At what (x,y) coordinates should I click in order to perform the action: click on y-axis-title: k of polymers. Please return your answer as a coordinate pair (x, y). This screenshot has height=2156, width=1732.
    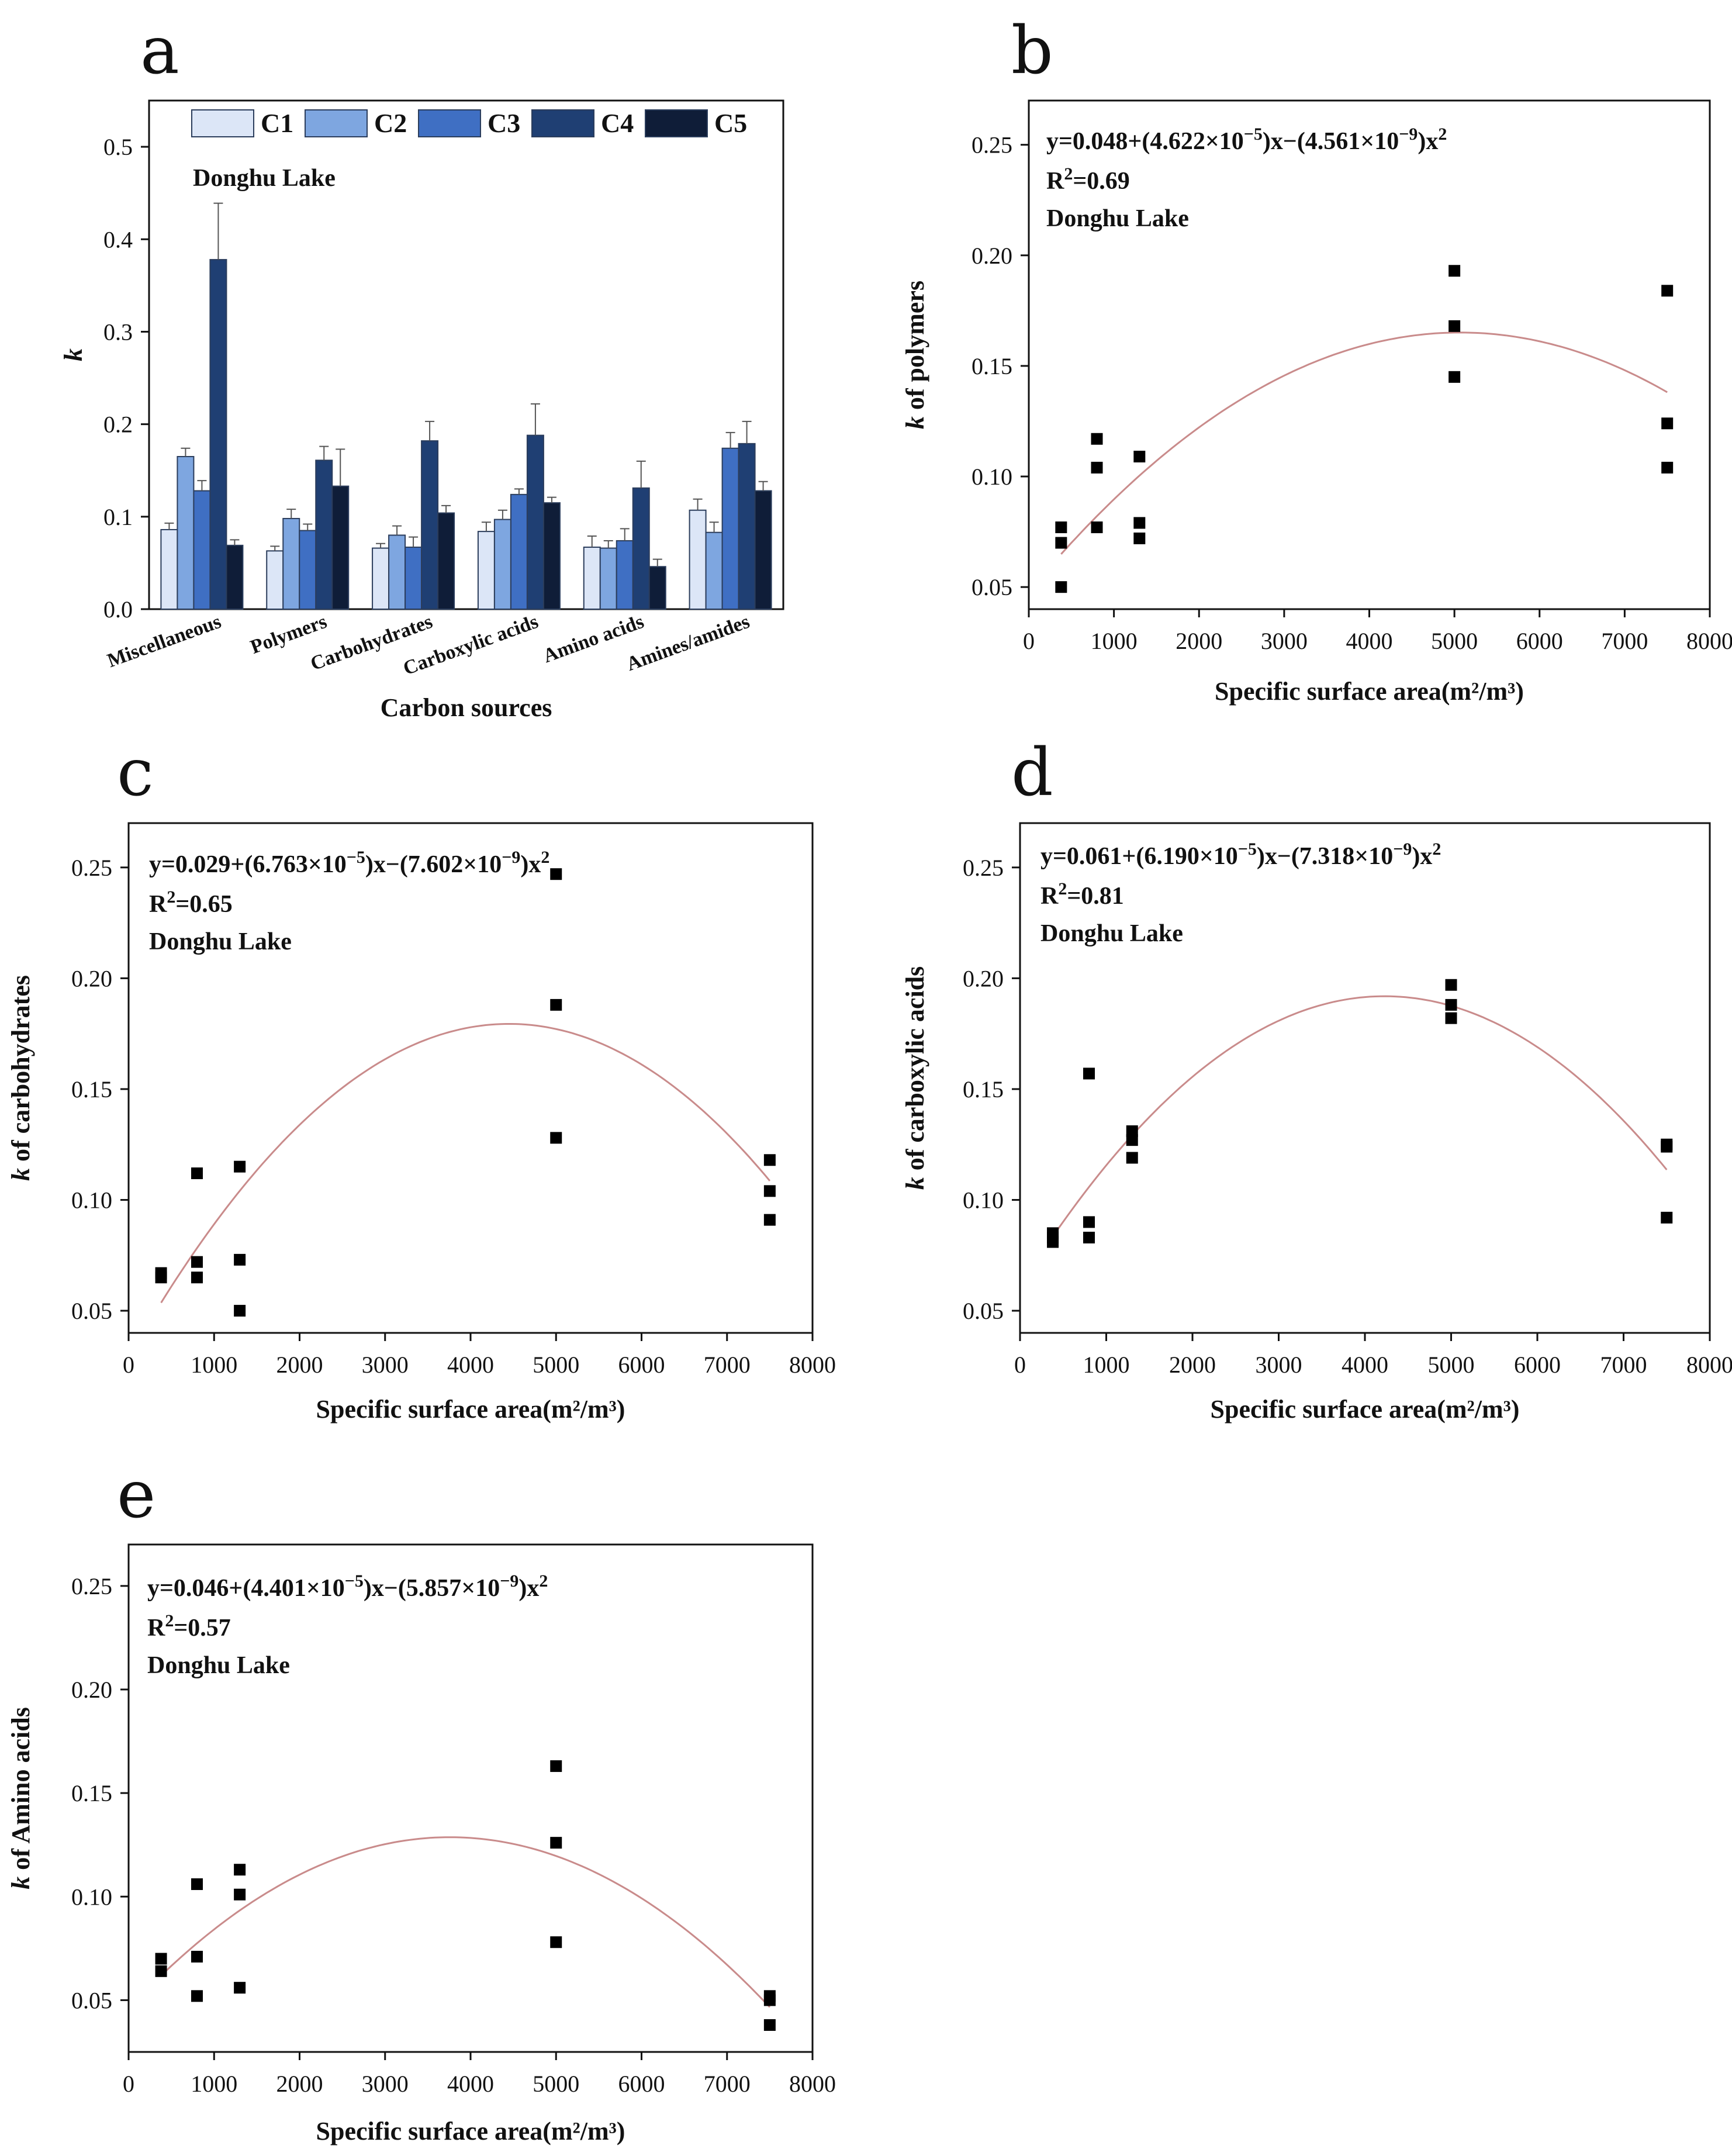
    Looking at the image, I should click on (915, 355).